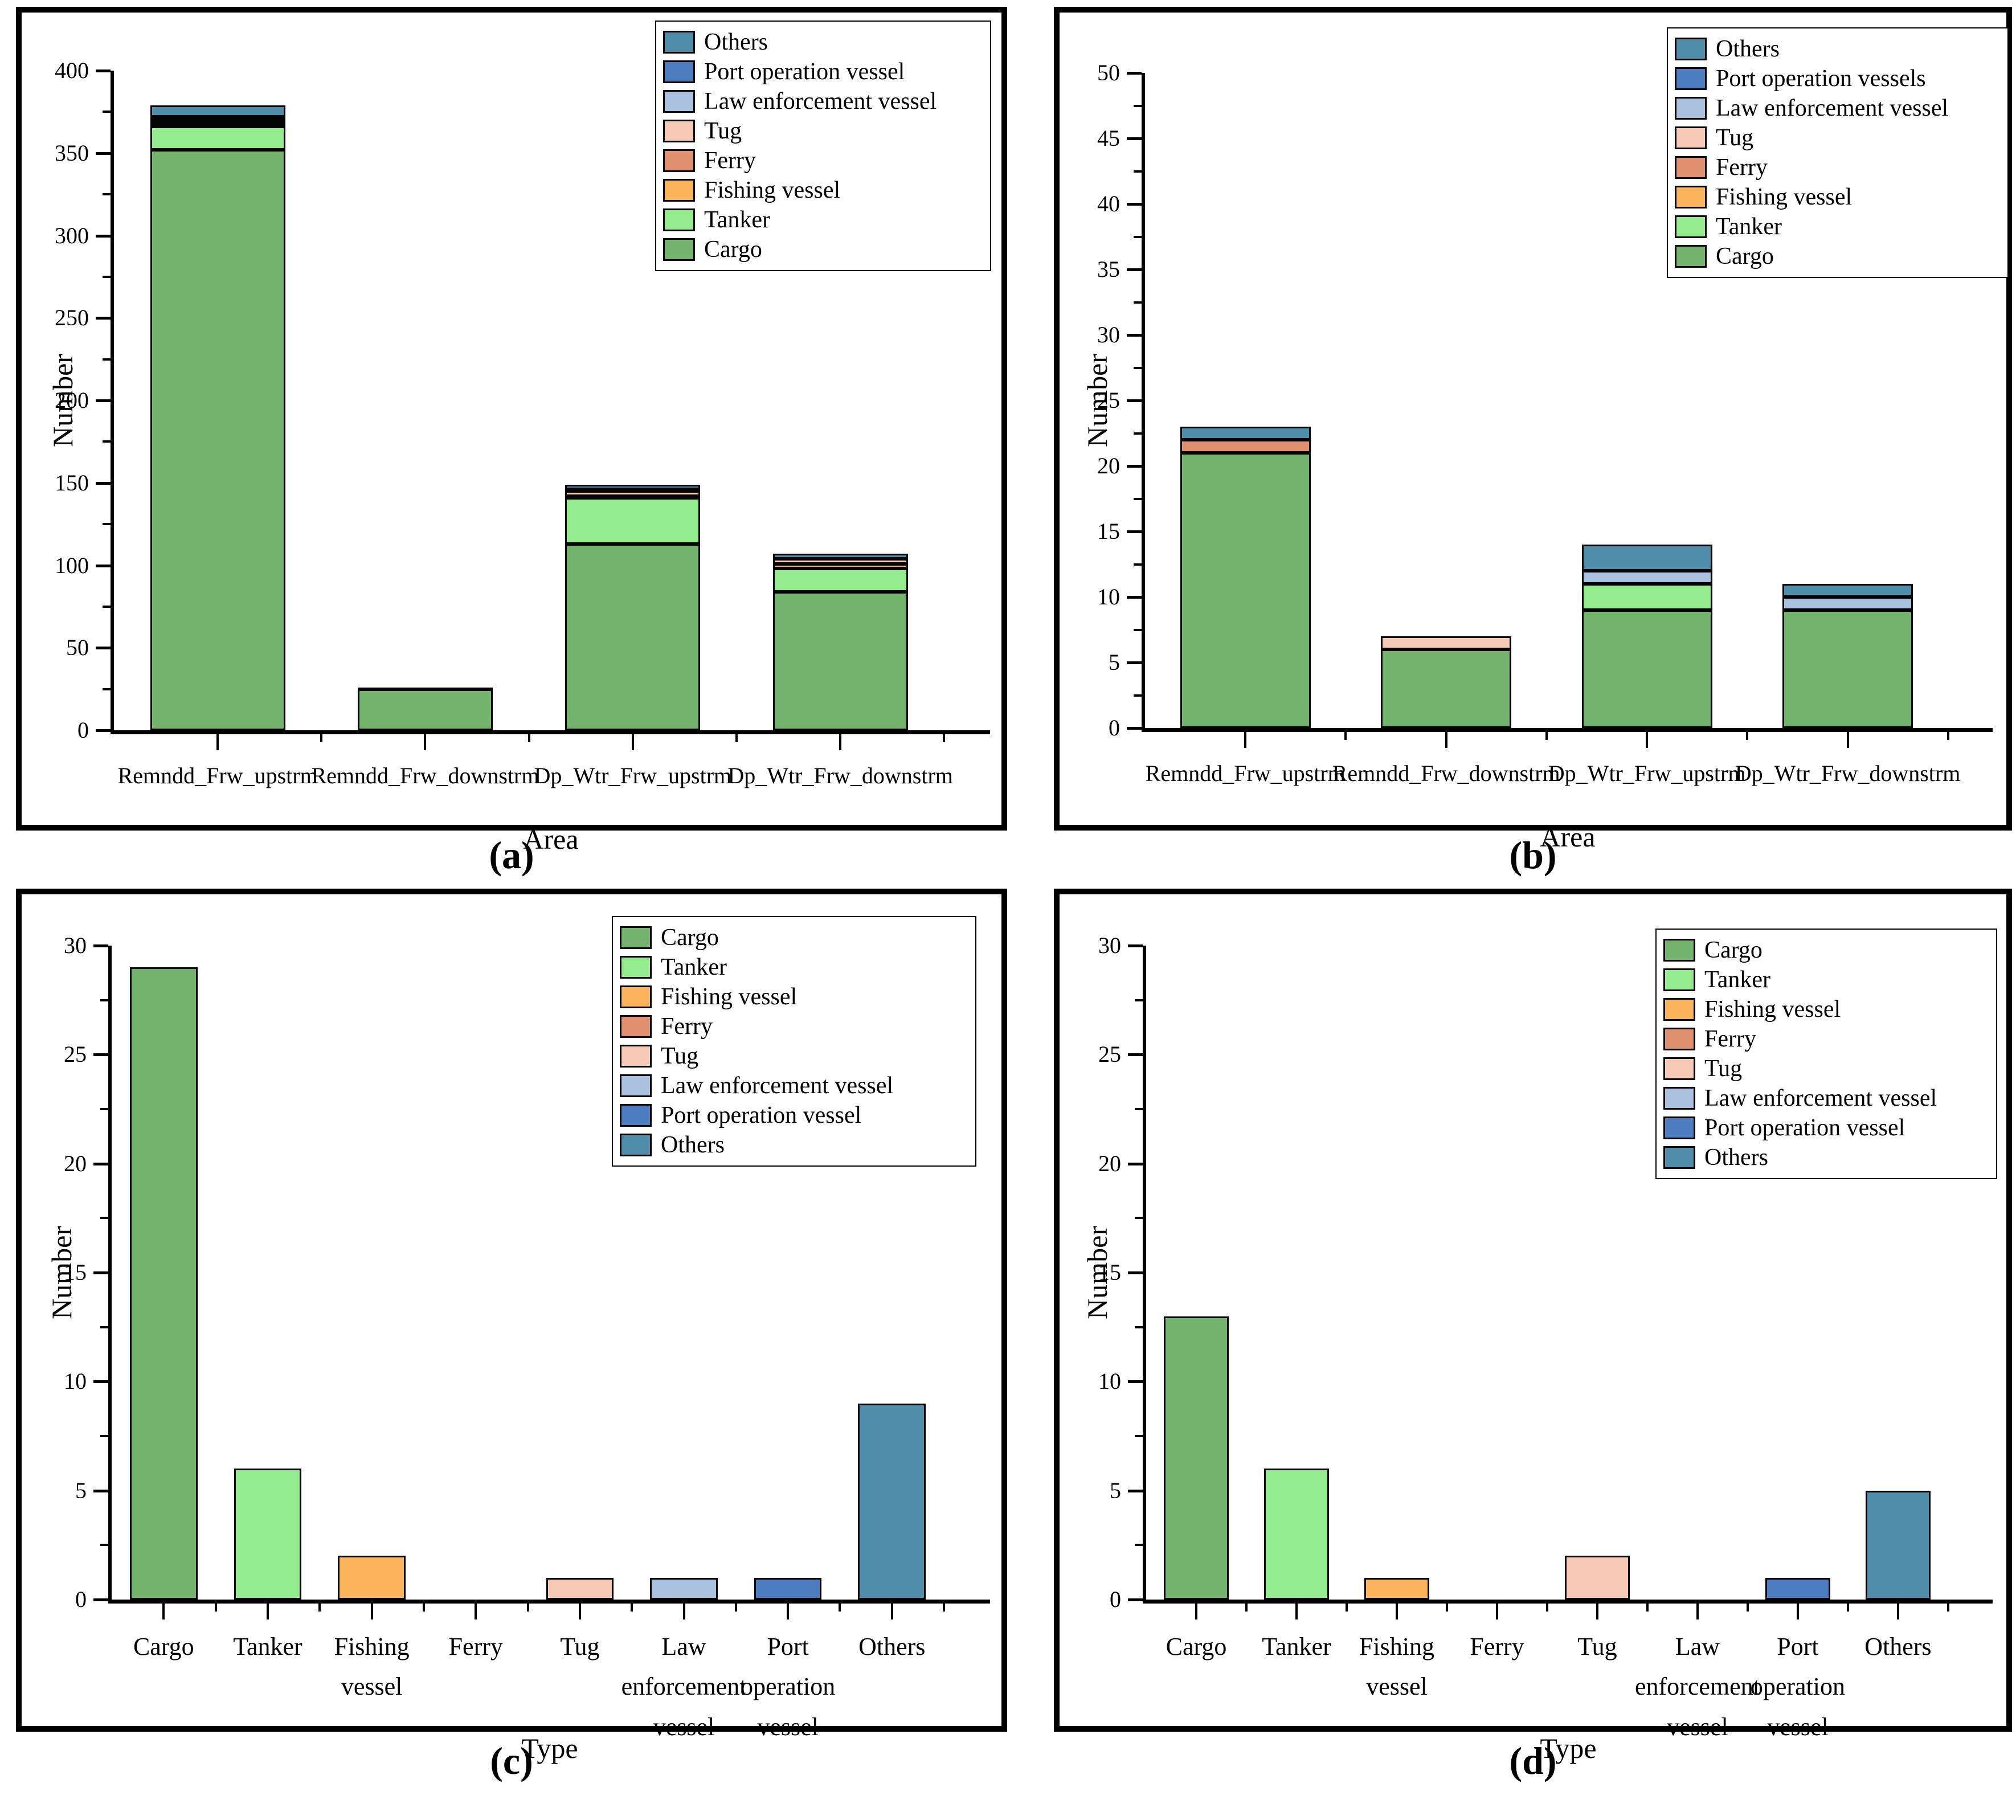 This screenshot has width=2016, height=1820. Describe the element at coordinates (580, 1647) in the screenshot. I see `x-tick-label-tug: Tug` at that location.